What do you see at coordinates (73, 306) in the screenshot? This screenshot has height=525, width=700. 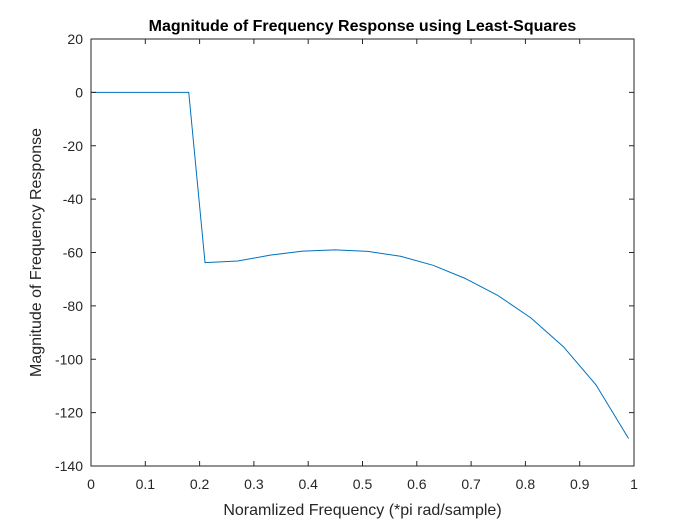 I see `y-tick-label: -80` at bounding box center [73, 306].